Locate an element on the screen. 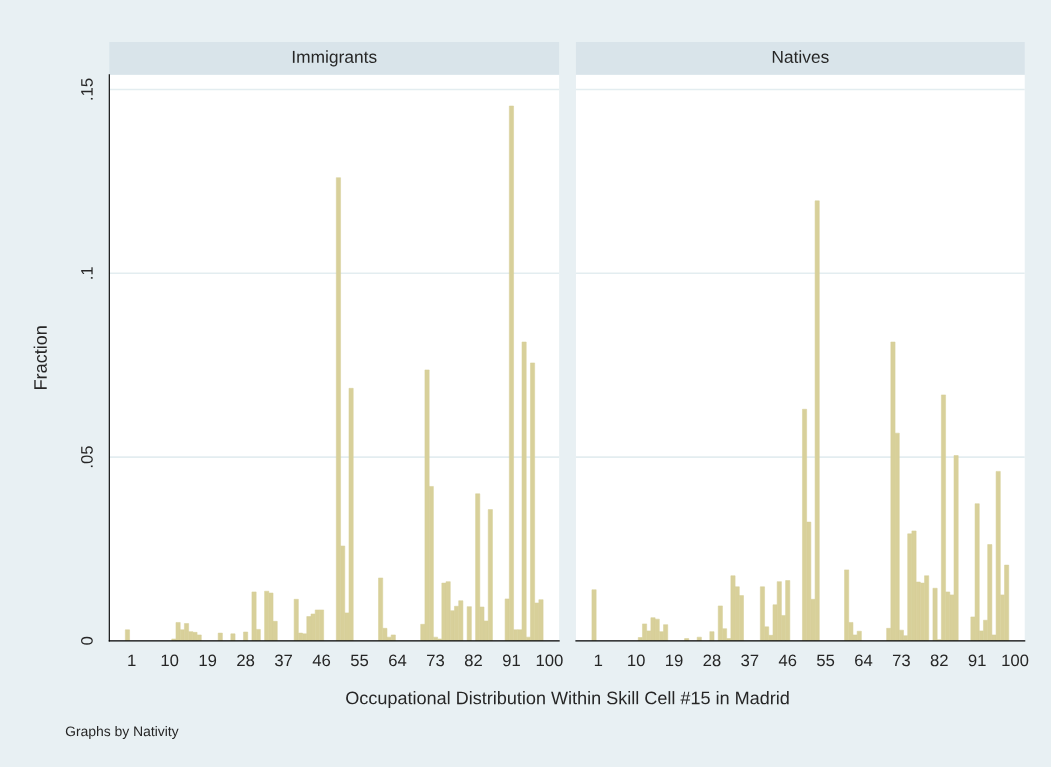 The width and height of the screenshot is (1051, 767). y-axis-title: Fraction is located at coordinates (40, 357).